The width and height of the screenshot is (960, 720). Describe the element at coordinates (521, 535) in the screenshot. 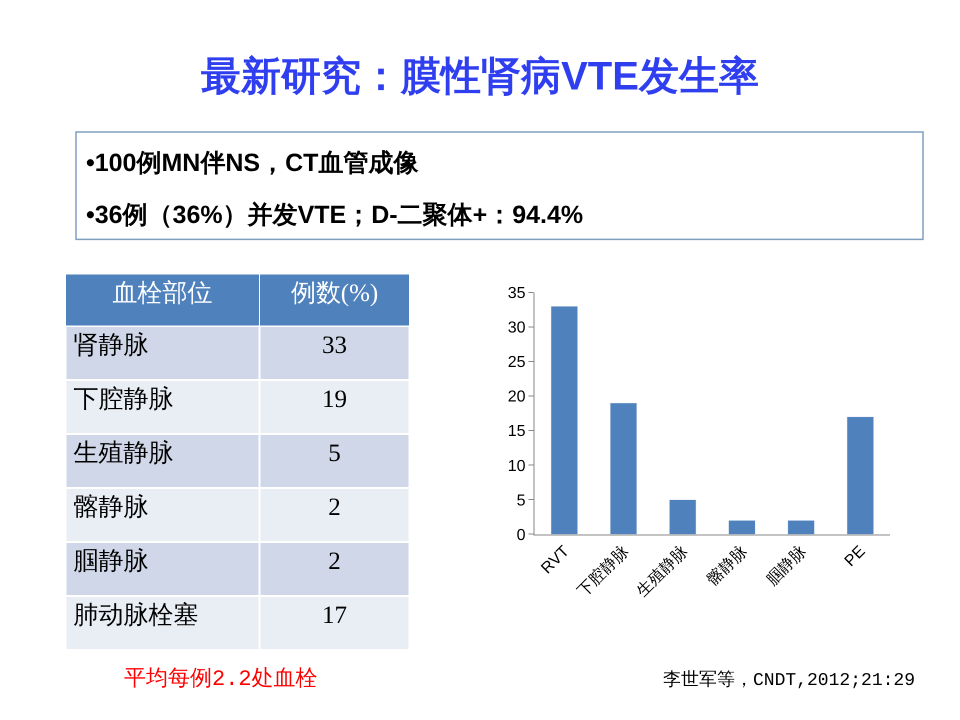

I see `y-tick-label: 0` at that location.